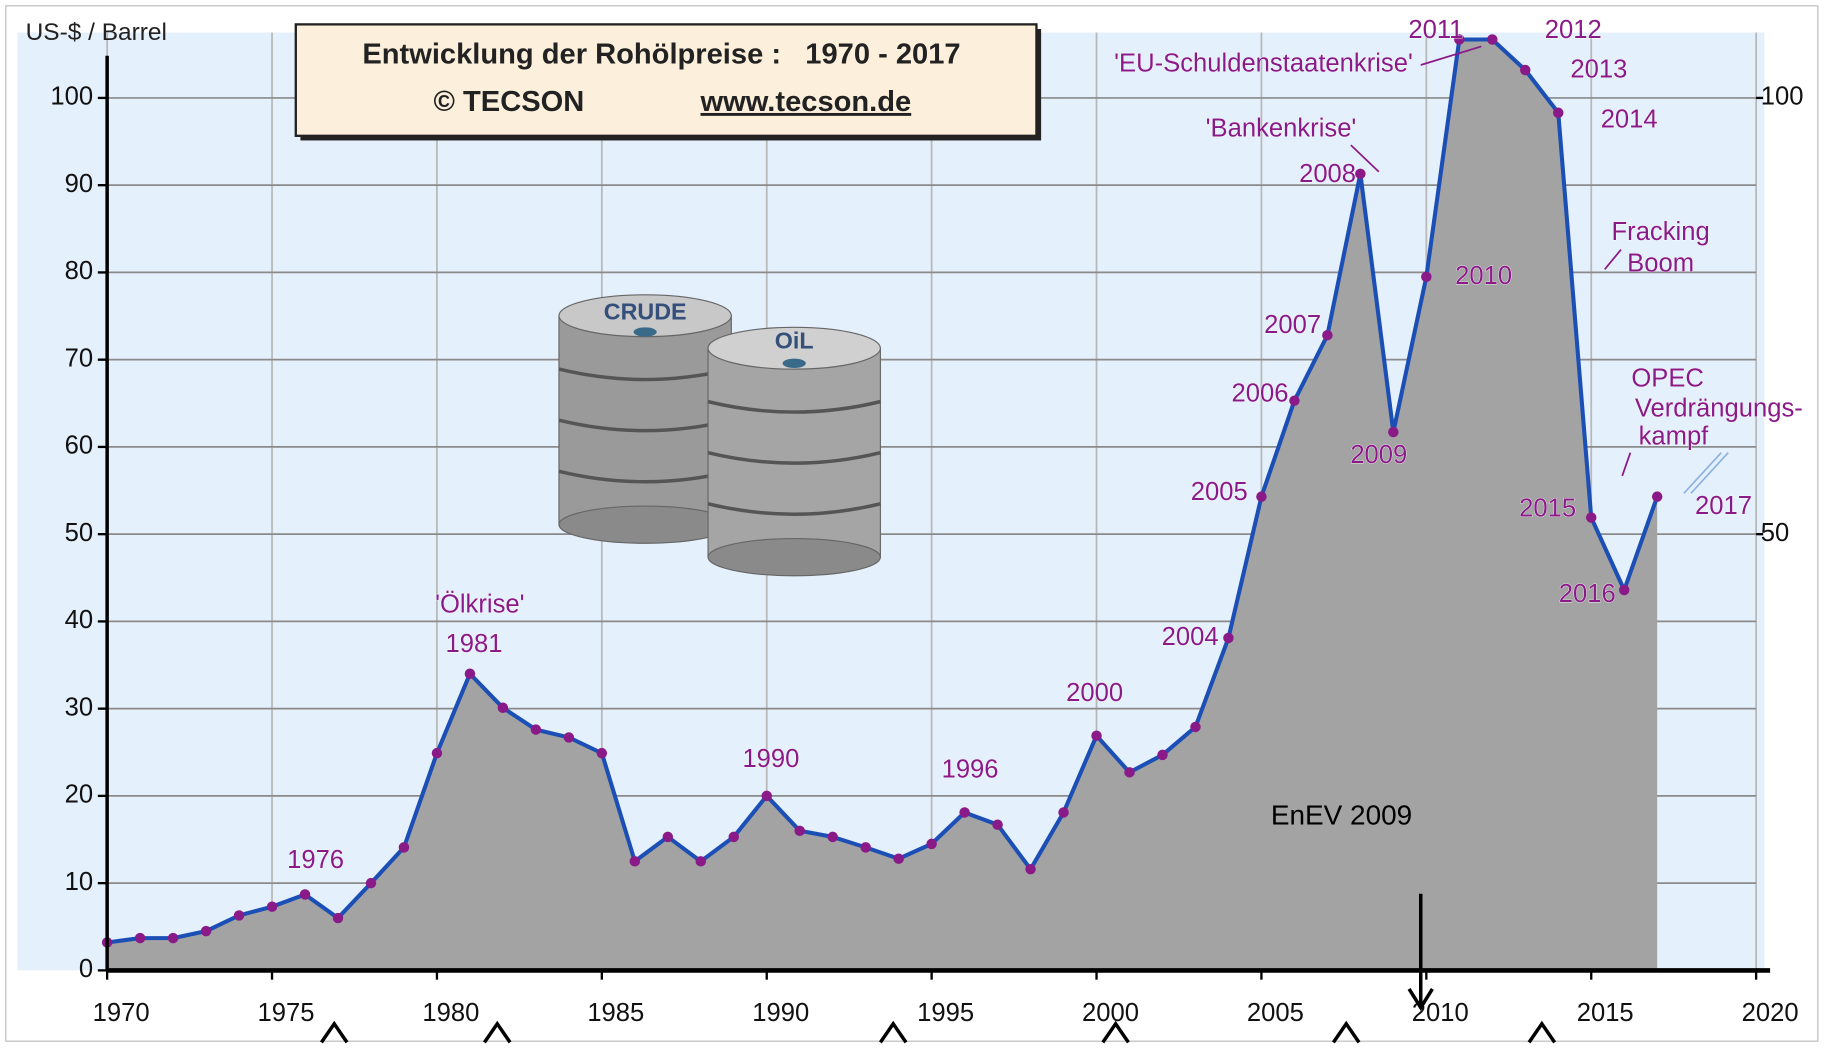  I want to click on annotation: Boom, so click(1660, 263).